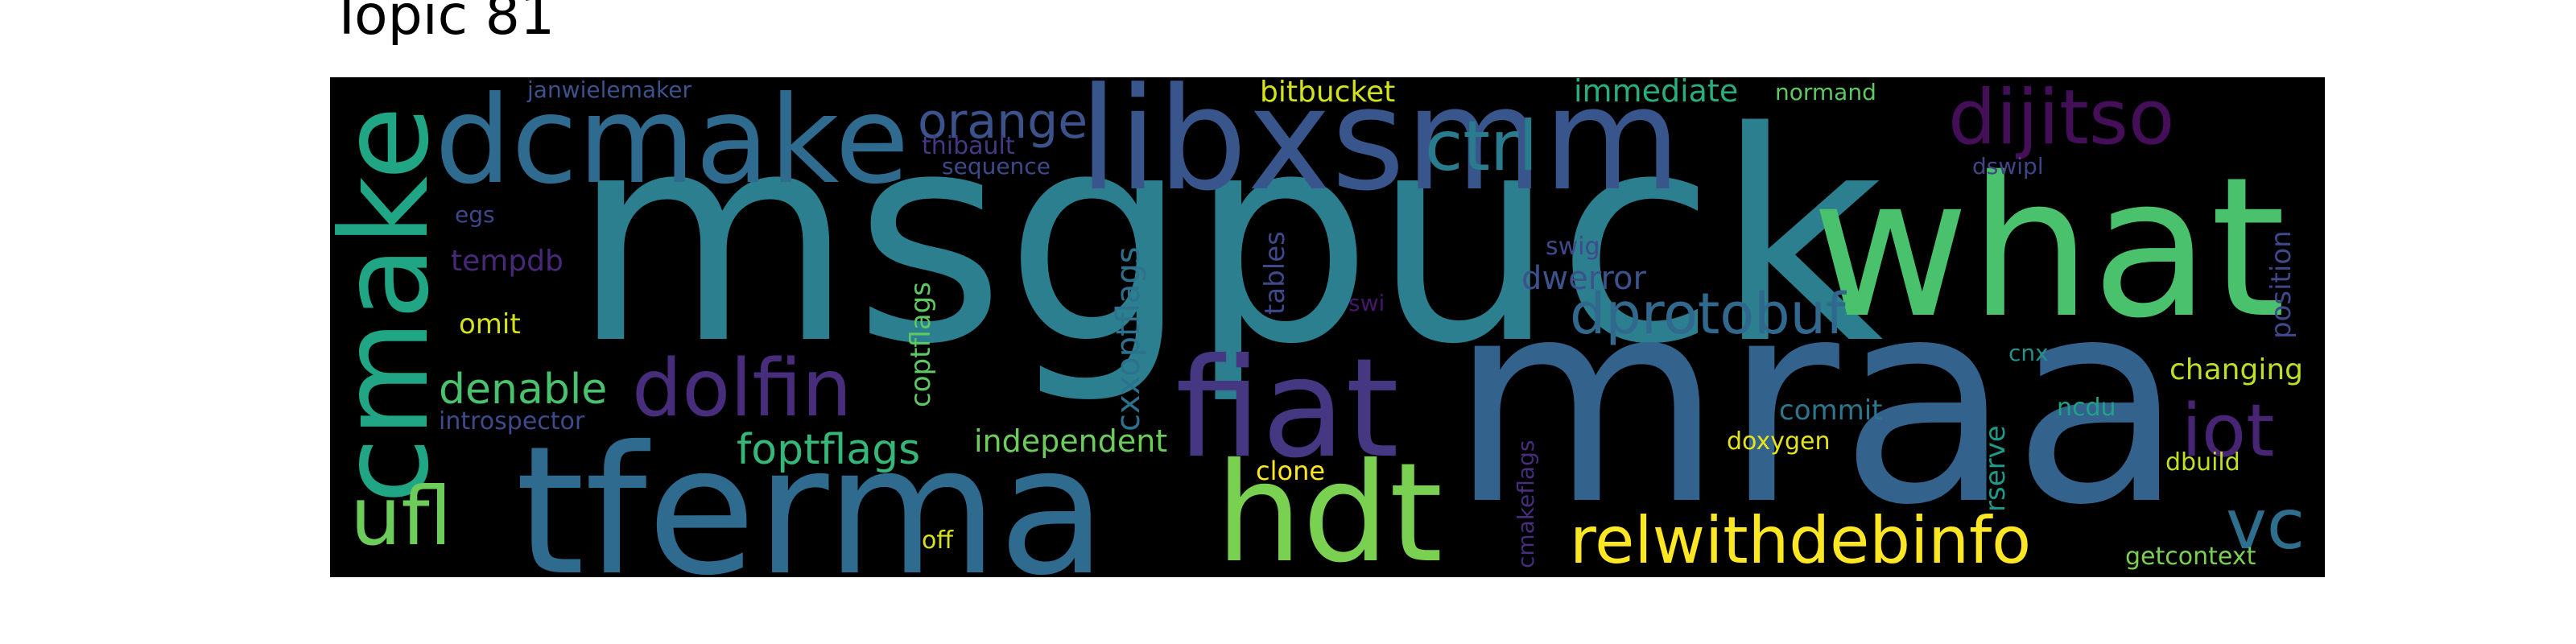  What do you see at coordinates (2190, 557) in the screenshot?
I see `word-getcontext: getcontext` at bounding box center [2190, 557].